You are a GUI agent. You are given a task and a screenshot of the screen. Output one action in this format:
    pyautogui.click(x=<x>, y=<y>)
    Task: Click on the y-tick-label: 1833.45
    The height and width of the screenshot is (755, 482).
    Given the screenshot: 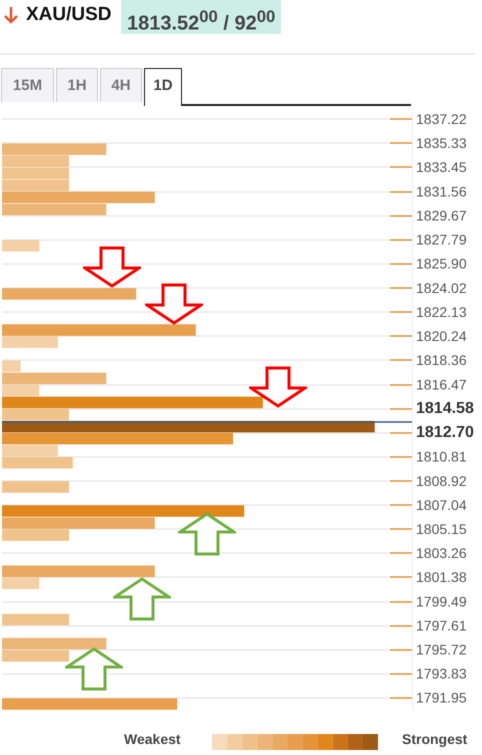 What is the action you would take?
    pyautogui.click(x=441, y=167)
    